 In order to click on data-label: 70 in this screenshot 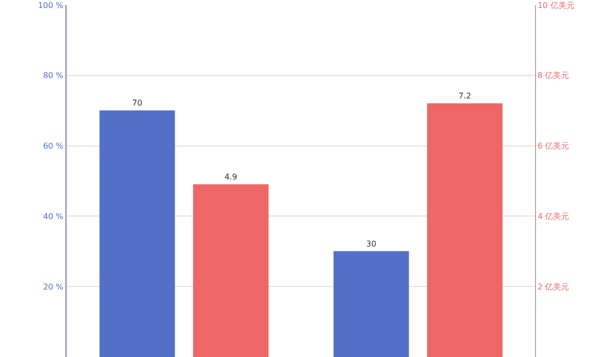, I will do `click(137, 103)`.